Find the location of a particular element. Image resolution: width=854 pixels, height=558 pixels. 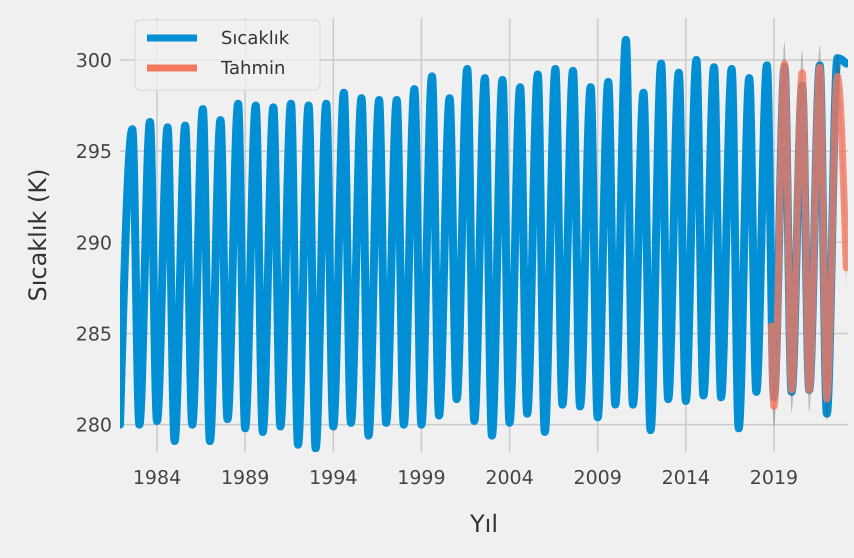

x-tick-label: 2004 is located at coordinates (509, 478).